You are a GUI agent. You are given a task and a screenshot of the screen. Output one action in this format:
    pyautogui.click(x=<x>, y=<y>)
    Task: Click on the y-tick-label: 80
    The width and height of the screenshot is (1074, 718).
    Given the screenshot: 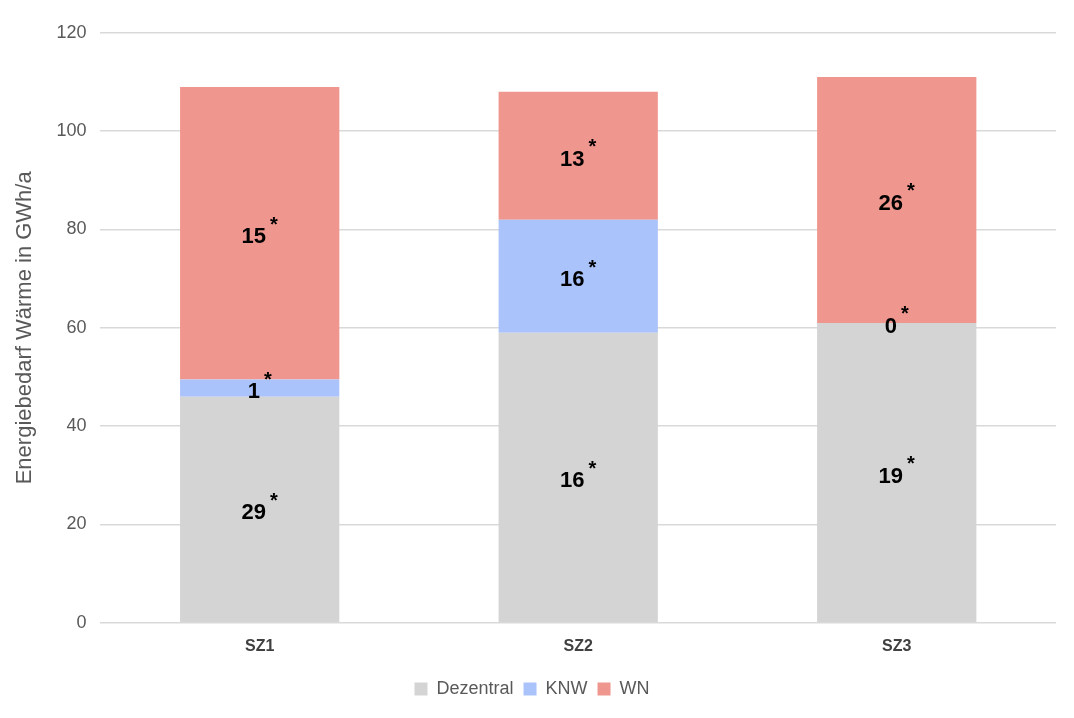 What is the action you would take?
    pyautogui.click(x=76, y=228)
    